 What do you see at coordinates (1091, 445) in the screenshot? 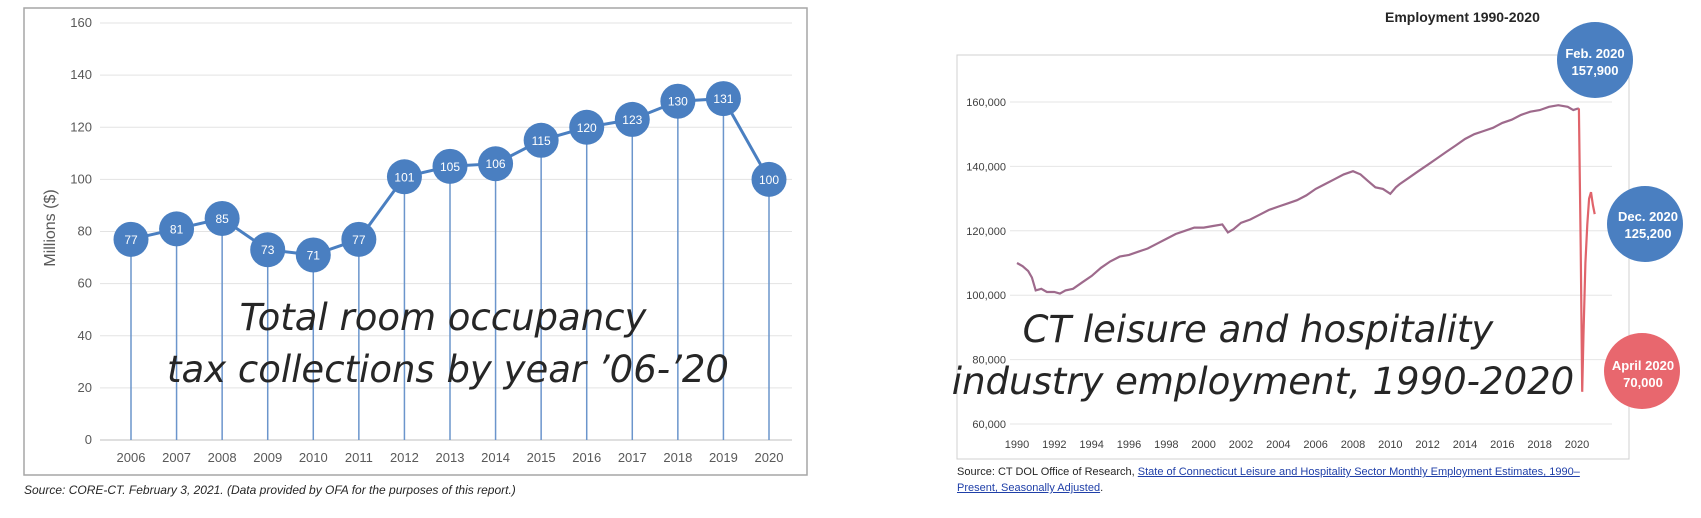
I see `right-x-tick: 1994` at bounding box center [1091, 445].